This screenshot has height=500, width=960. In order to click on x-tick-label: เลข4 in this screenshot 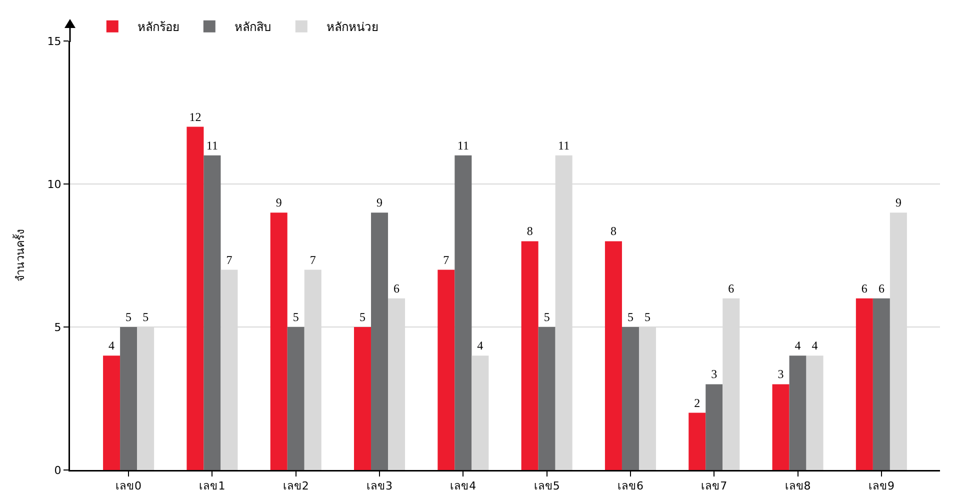, I will do `click(463, 486)`.